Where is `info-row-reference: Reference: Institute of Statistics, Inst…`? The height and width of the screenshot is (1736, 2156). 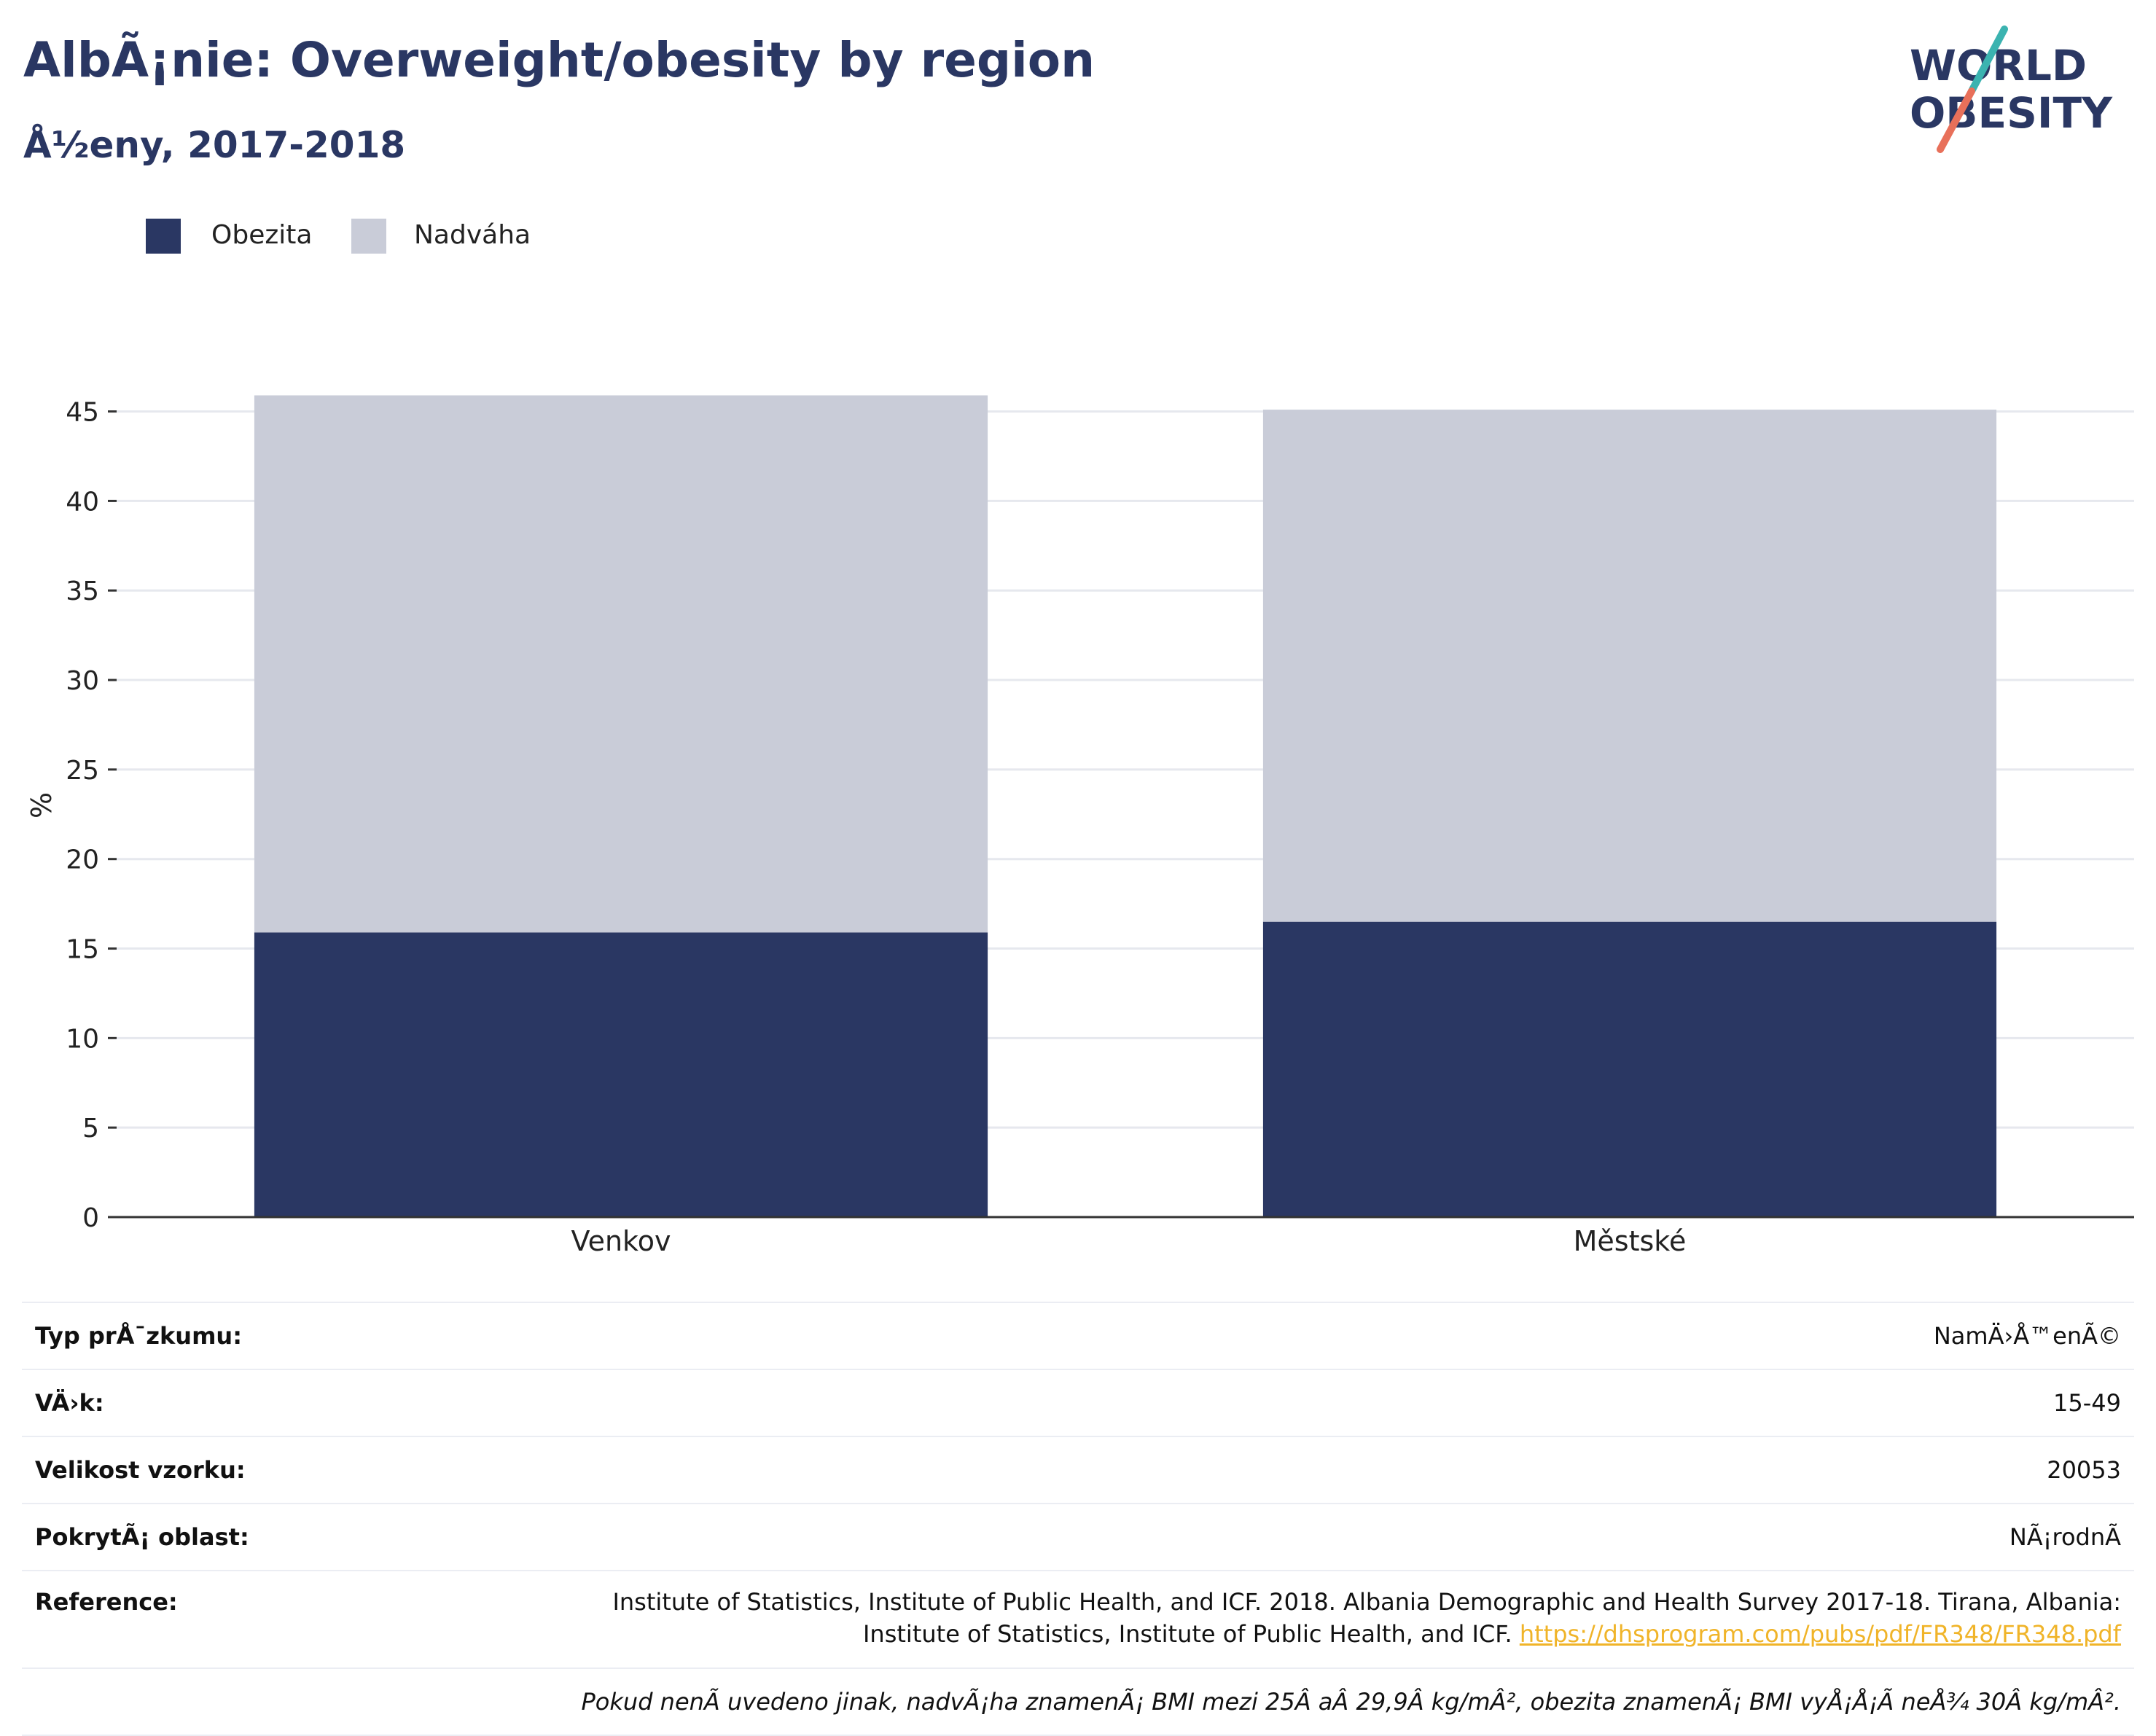
info-row-reference: Reference: Institute of Statistics, Inst… is located at coordinates (1078, 1618).